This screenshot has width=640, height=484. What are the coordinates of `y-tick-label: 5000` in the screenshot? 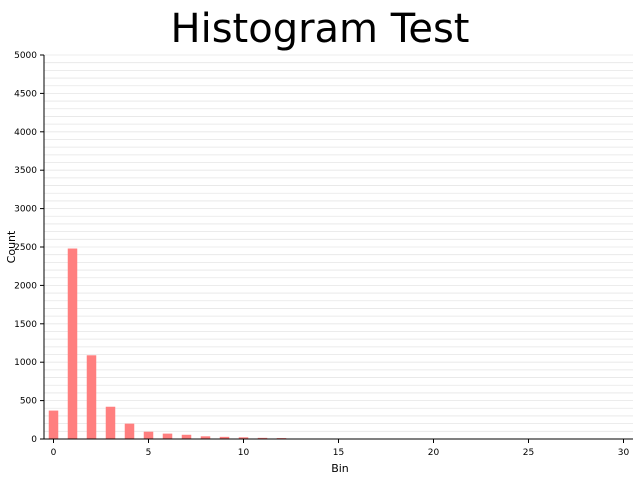 It's located at (25, 56).